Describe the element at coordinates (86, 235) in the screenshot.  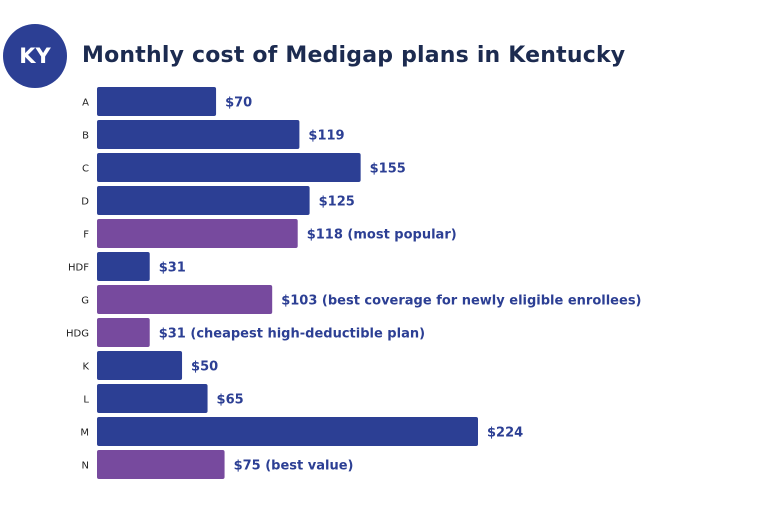
I see `category-label: F` at that location.